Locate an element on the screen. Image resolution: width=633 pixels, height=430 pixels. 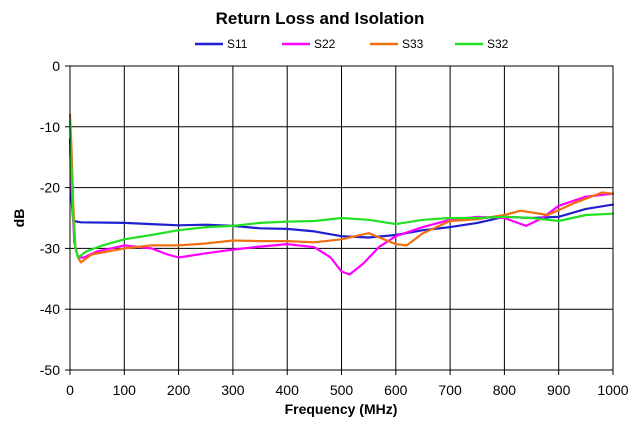
chart-title: Return Loss and Isolation is located at coordinates (320, 18).